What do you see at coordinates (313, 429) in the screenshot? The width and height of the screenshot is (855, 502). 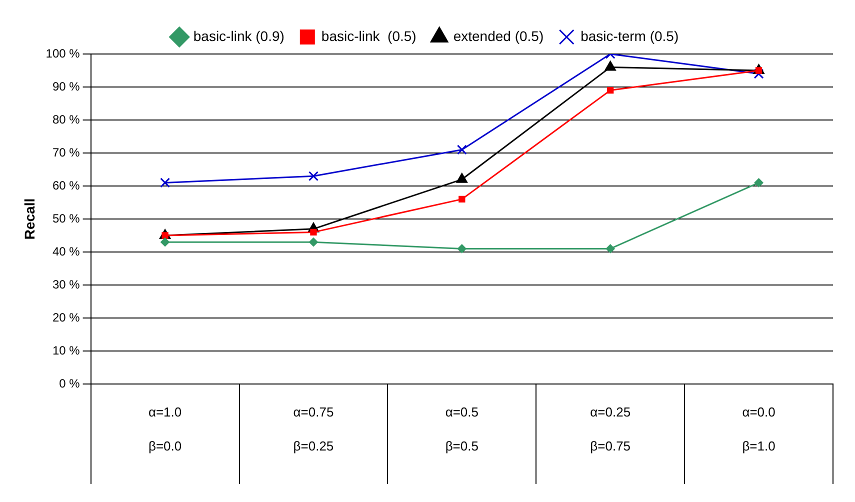 I see `category-label: α=0.75 β=0.25` at bounding box center [313, 429].